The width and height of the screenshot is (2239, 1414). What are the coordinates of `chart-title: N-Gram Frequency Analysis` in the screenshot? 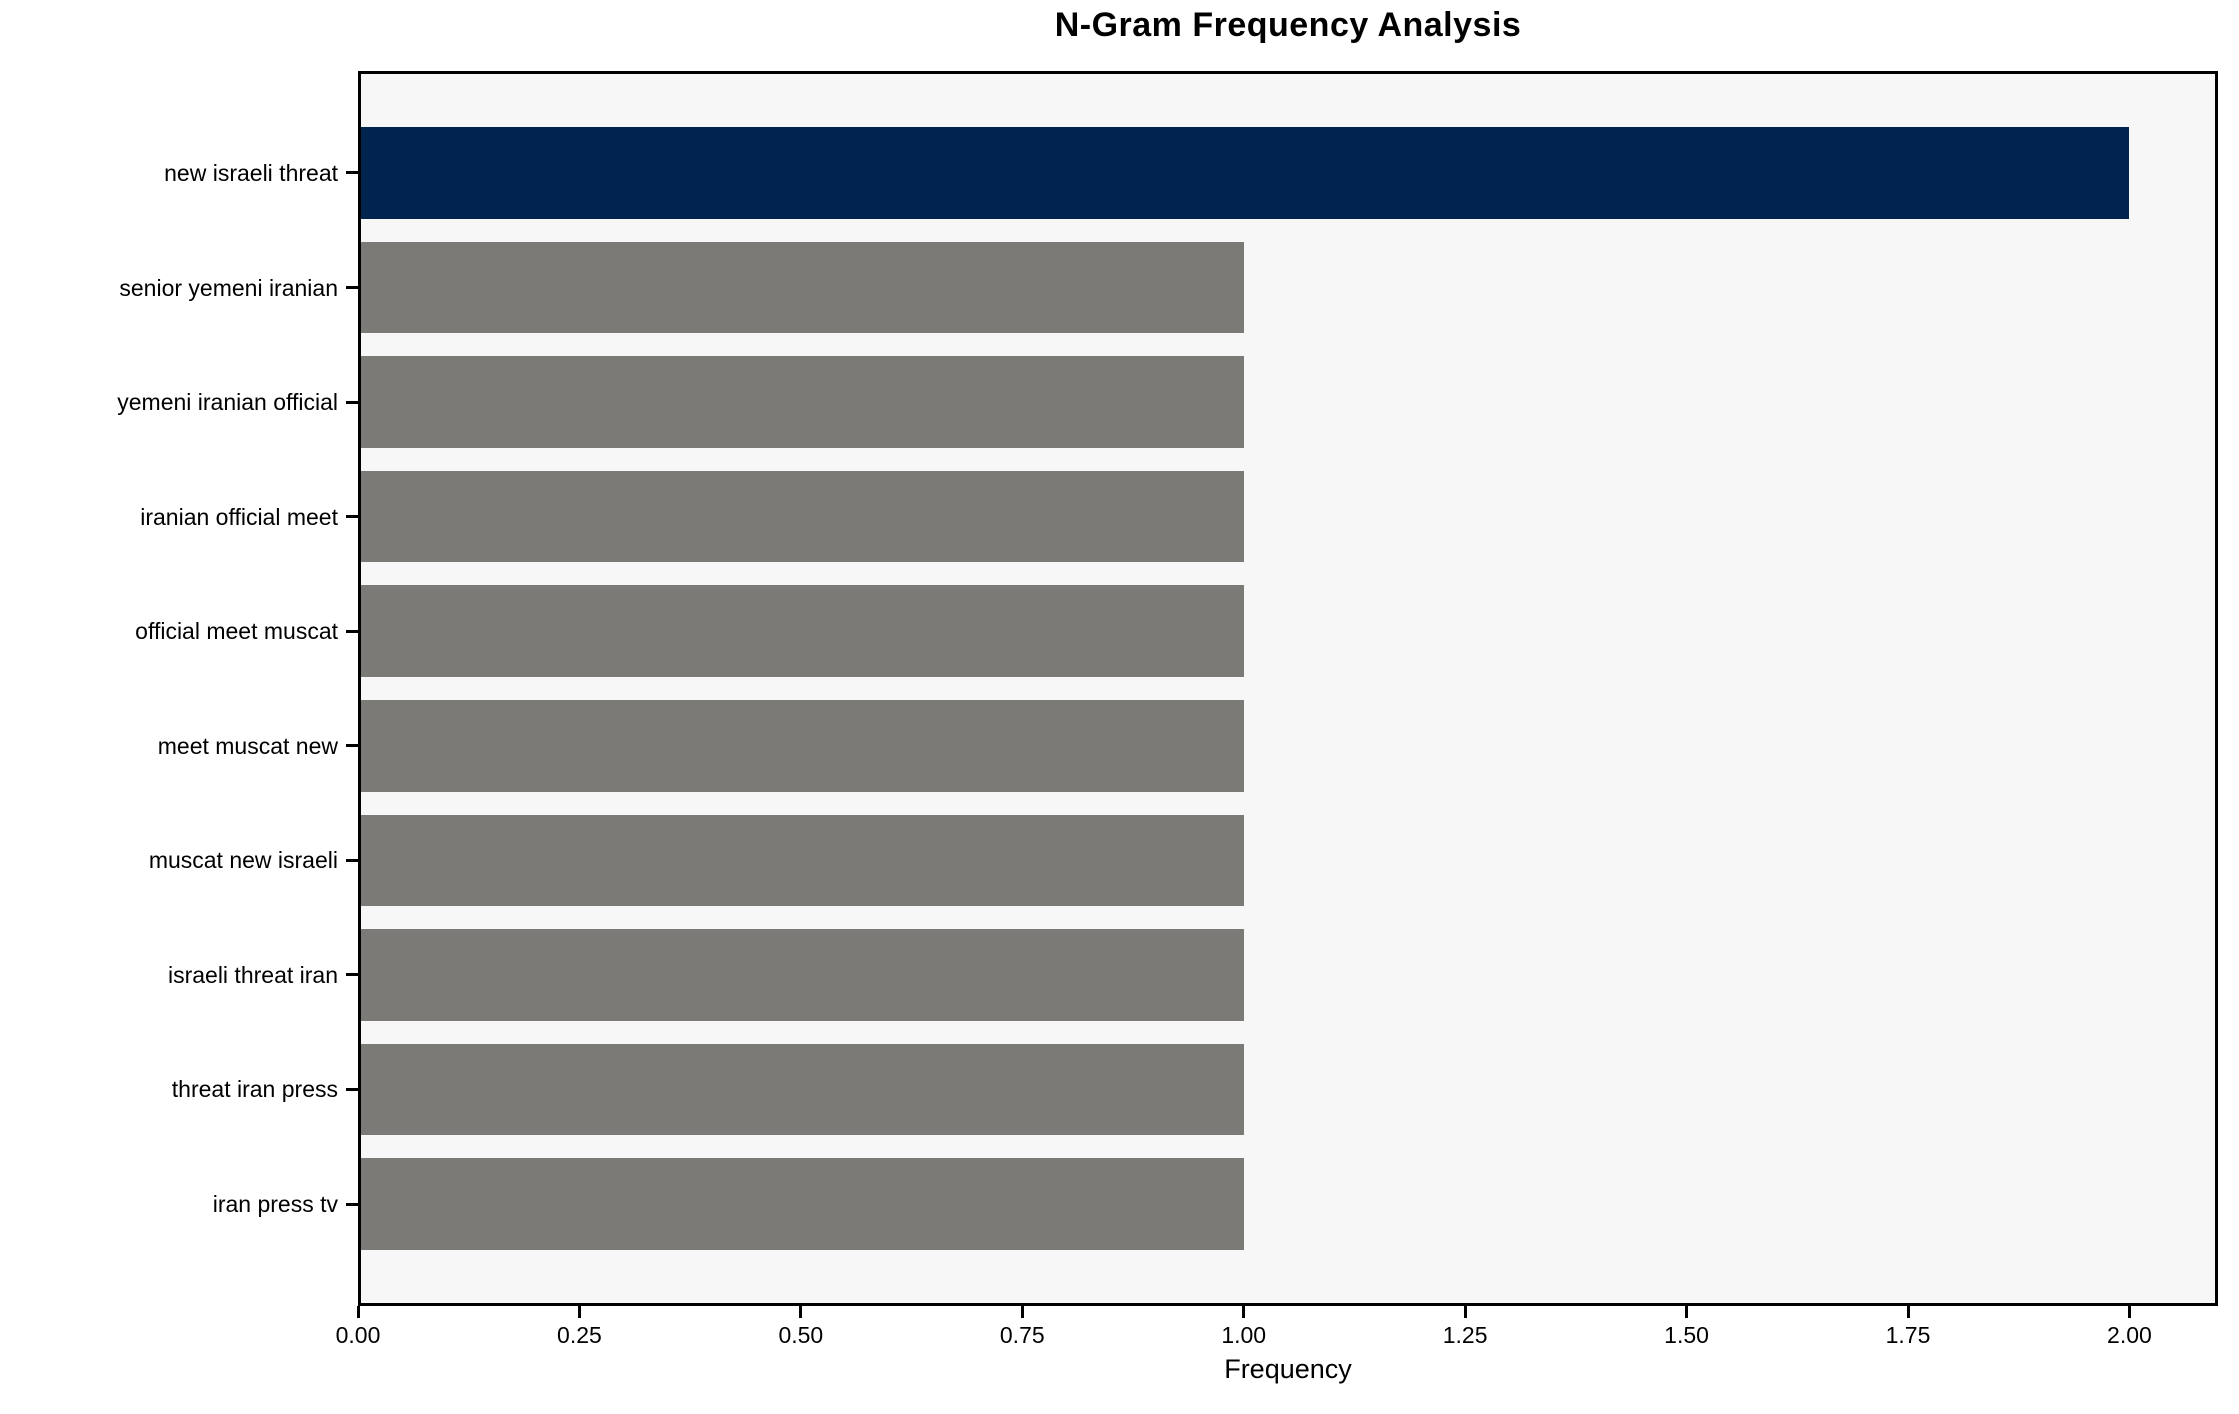 It's located at (1288, 25).